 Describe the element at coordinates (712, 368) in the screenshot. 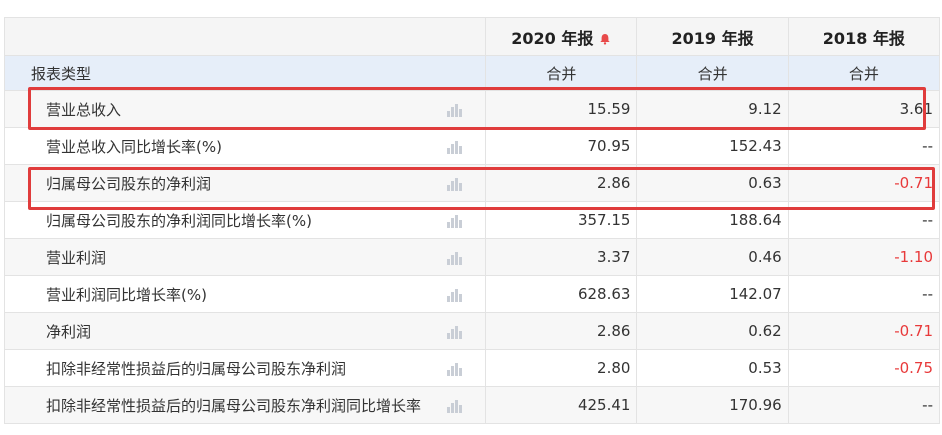

I see `value-cell: 0.53` at that location.